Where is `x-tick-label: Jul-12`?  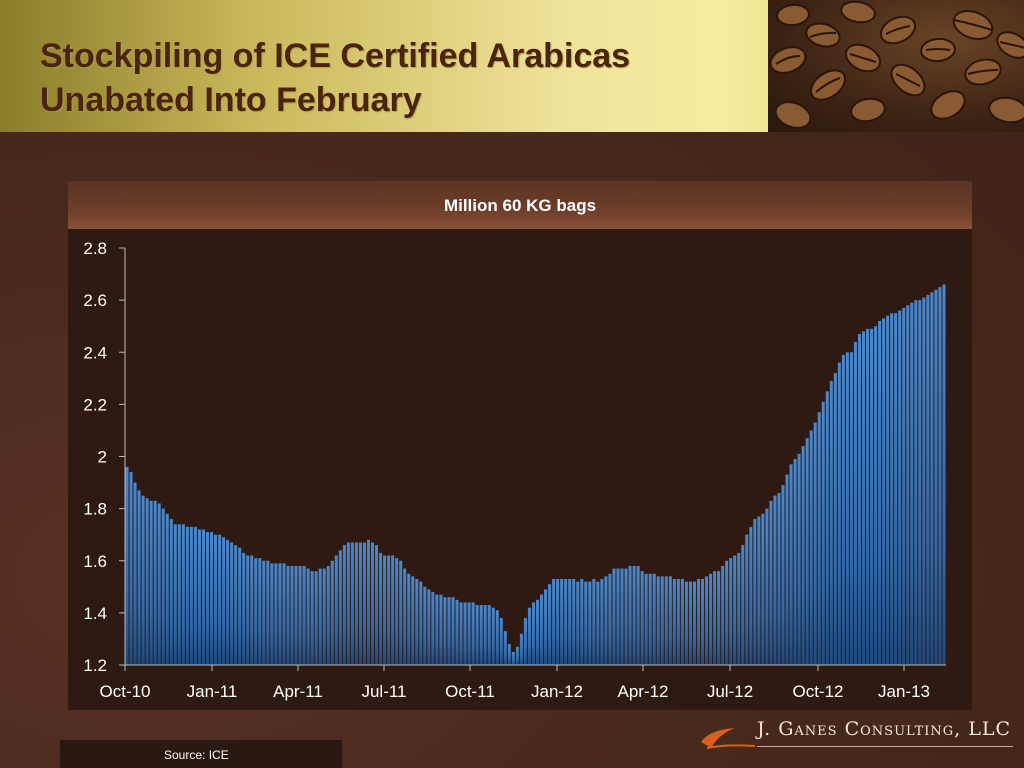
x-tick-label: Jul-12 is located at coordinates (730, 691).